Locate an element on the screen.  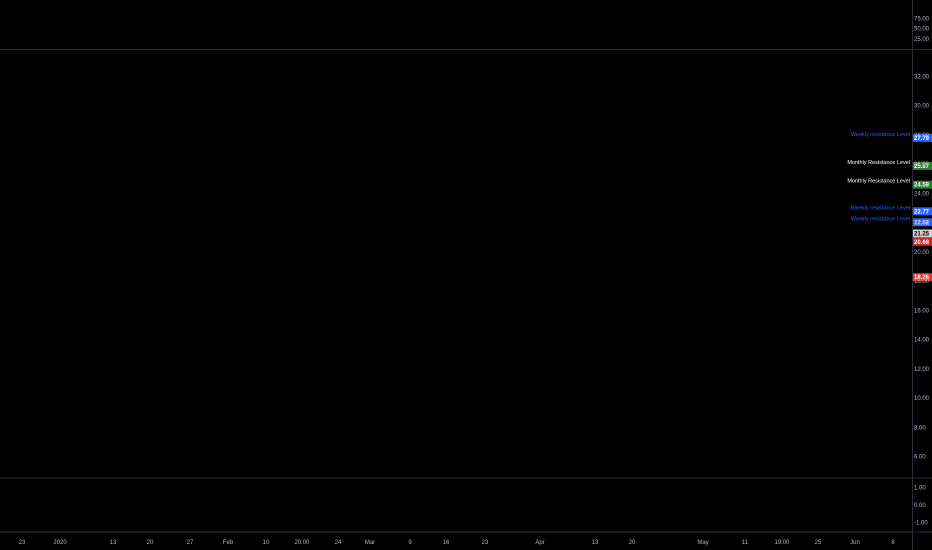
price-tick: 26.00 is located at coordinates (922, 165).